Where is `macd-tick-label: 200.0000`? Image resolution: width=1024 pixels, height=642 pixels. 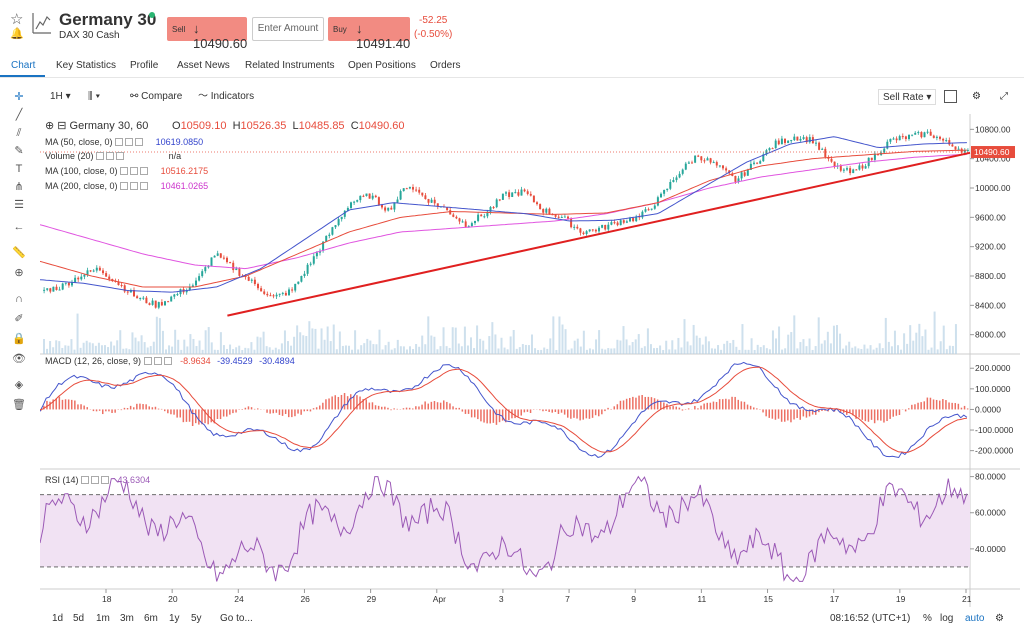 macd-tick-label: 200.0000 is located at coordinates (993, 368).